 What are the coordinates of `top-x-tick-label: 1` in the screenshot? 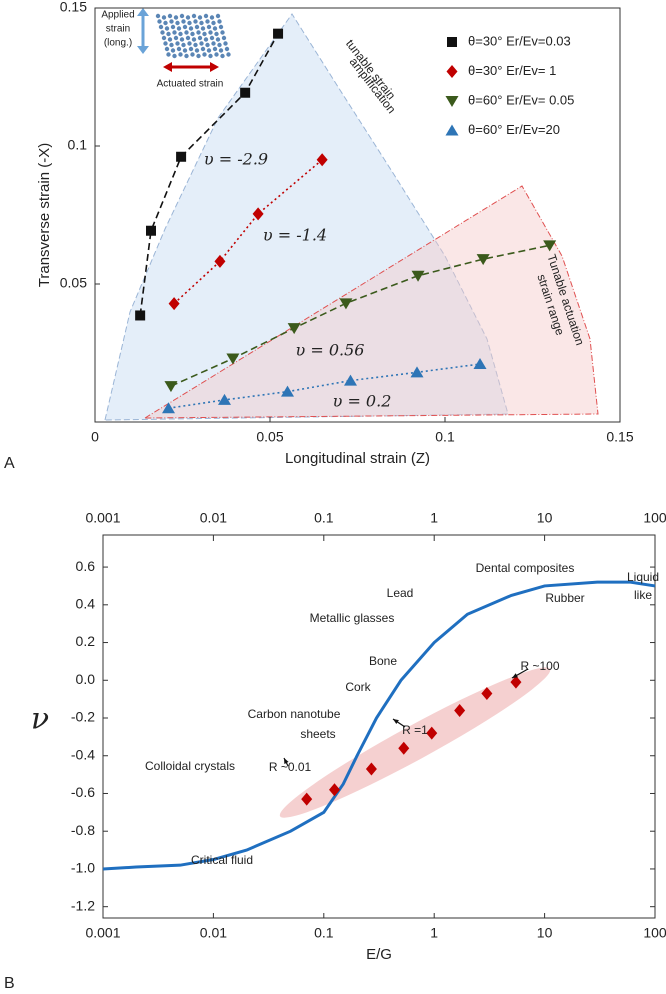 It's located at (434, 518).